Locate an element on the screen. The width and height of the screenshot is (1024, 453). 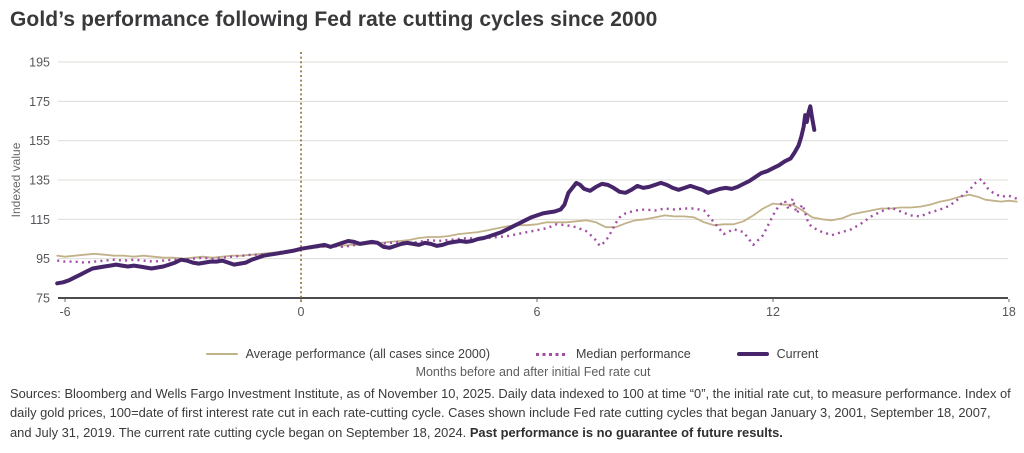
legend-item-current: Current is located at coordinates (777, 354).